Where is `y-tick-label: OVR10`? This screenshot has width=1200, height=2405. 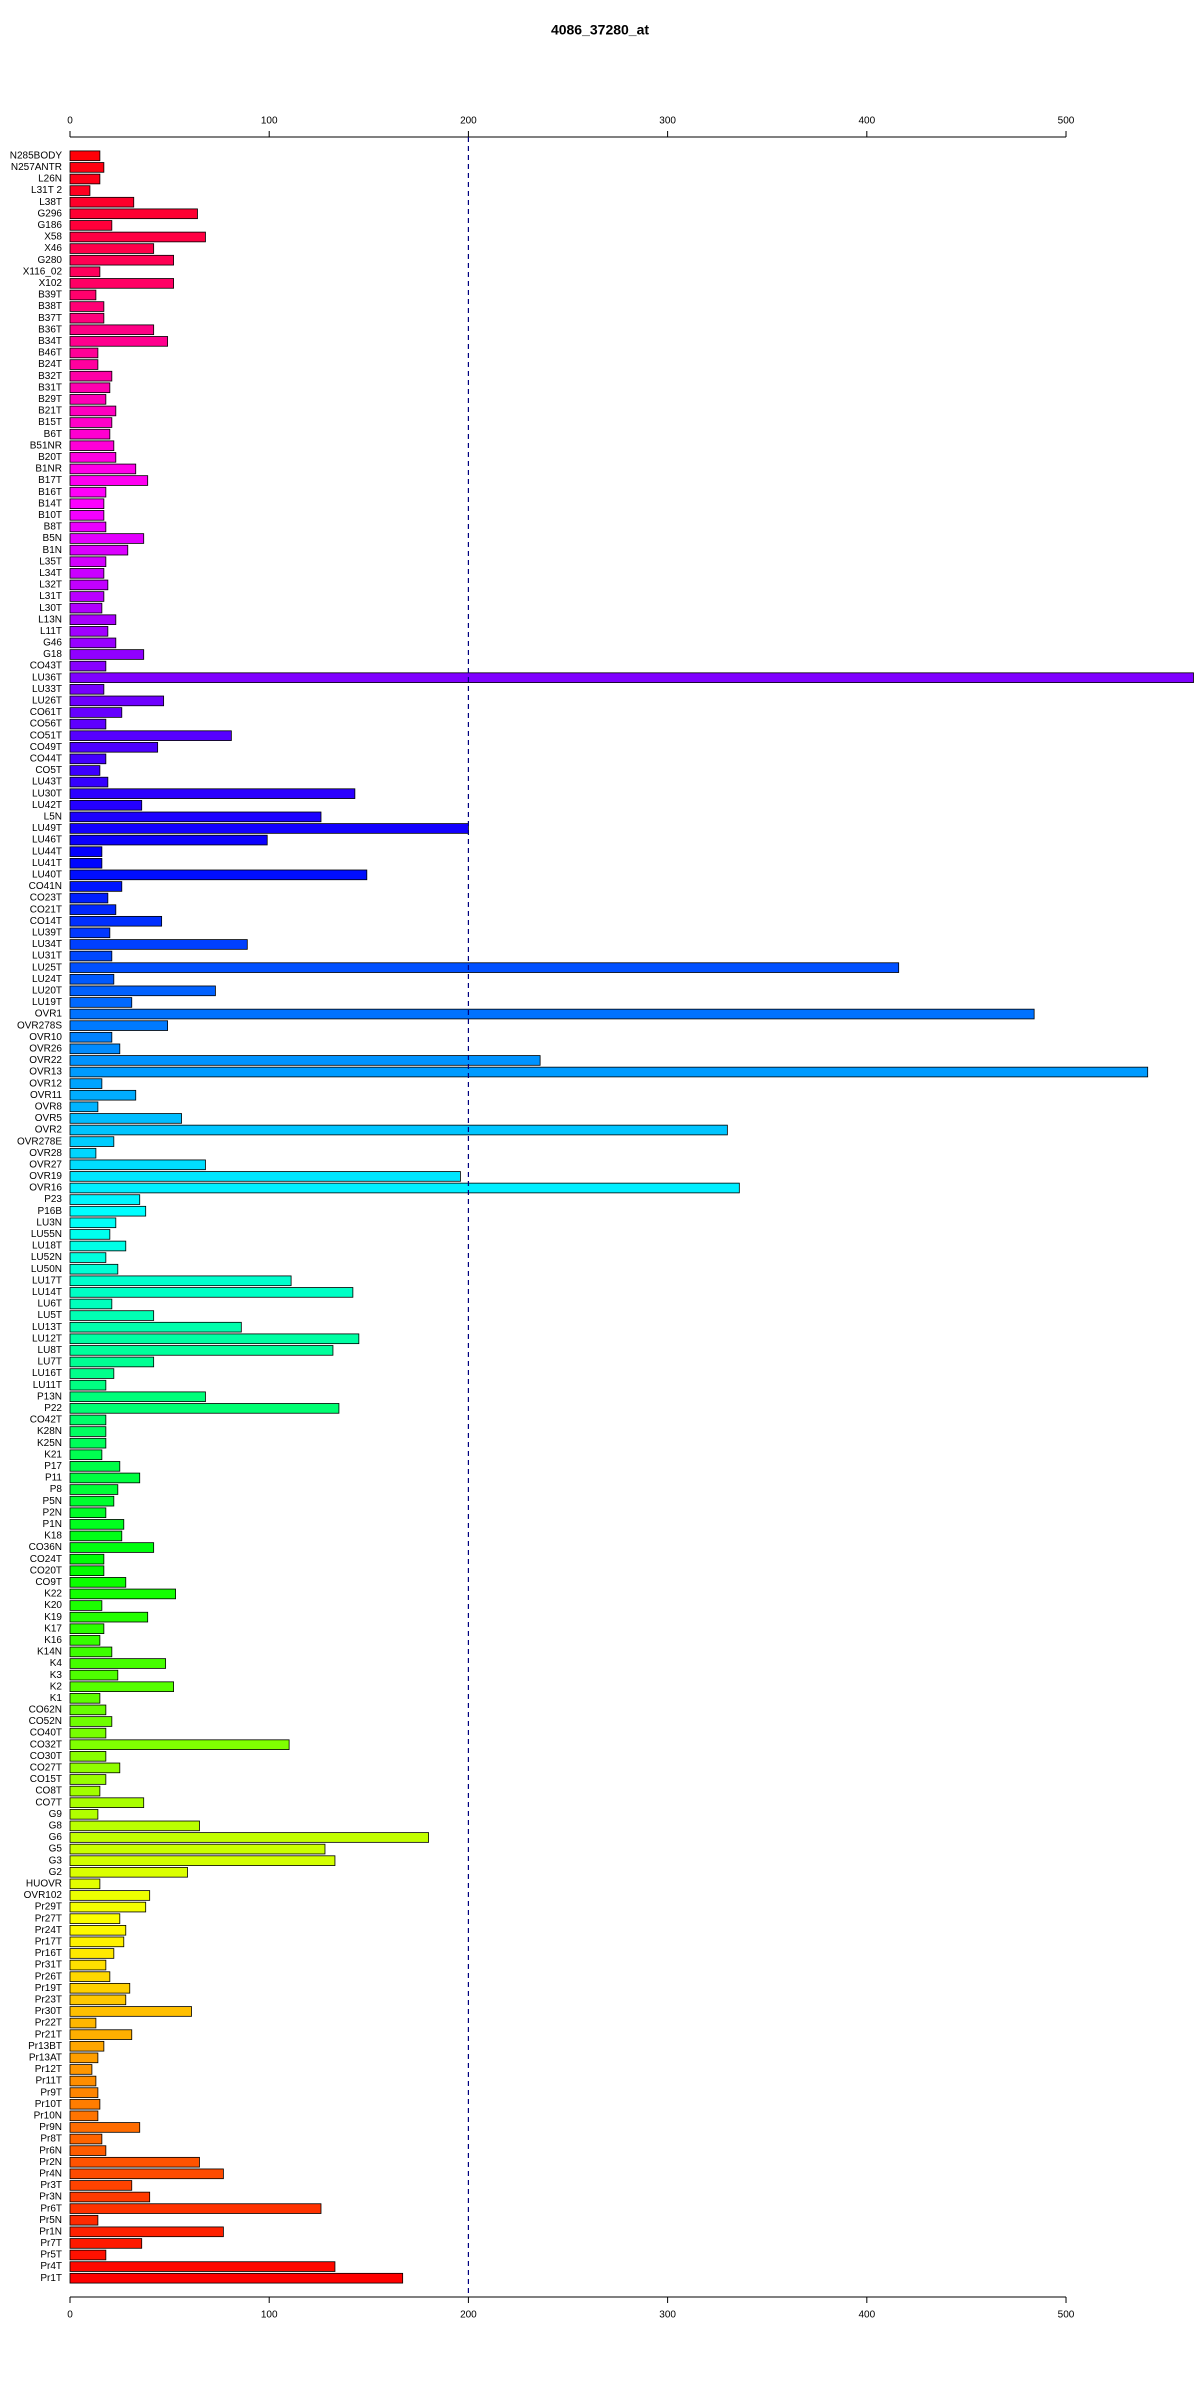 y-tick-label: OVR10 is located at coordinates (45, 1037).